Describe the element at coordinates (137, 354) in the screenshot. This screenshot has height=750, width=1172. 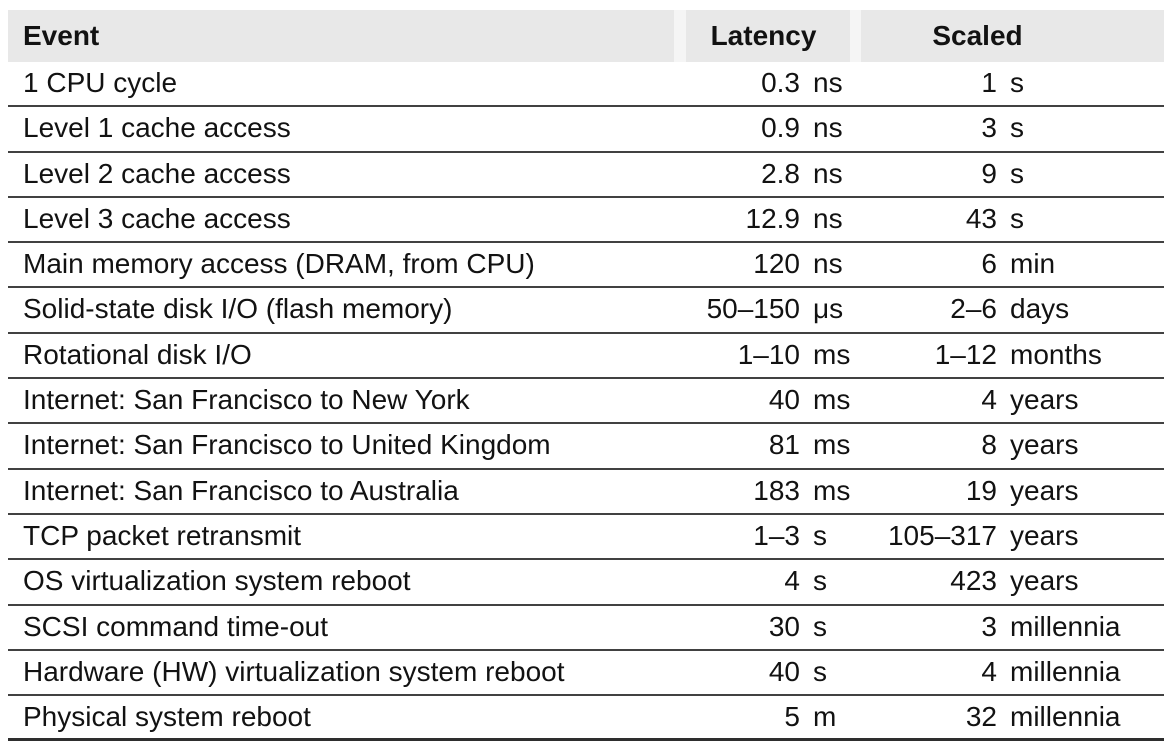
I see `event-cell: Rotational disk I/O` at that location.